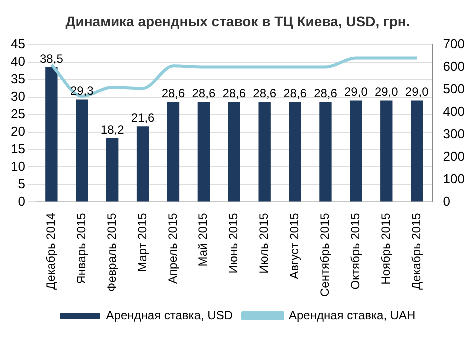 The image size is (476, 340). Describe the element at coordinates (454, 178) in the screenshot. I see `y2-tick-label: 100` at that location.